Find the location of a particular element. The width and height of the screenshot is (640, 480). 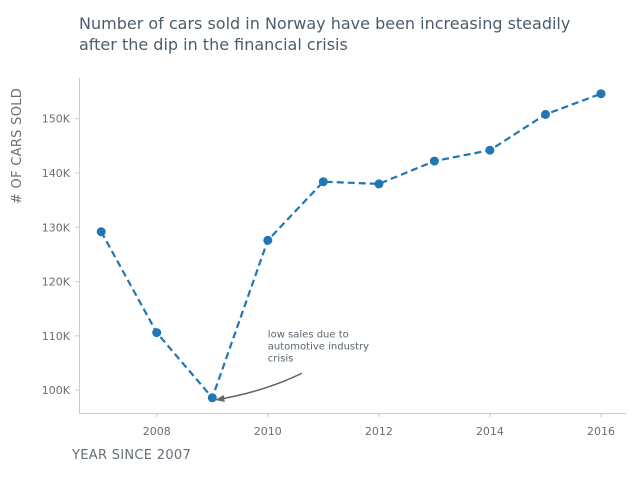

x-tick-label: 2010 is located at coordinates (268, 431).